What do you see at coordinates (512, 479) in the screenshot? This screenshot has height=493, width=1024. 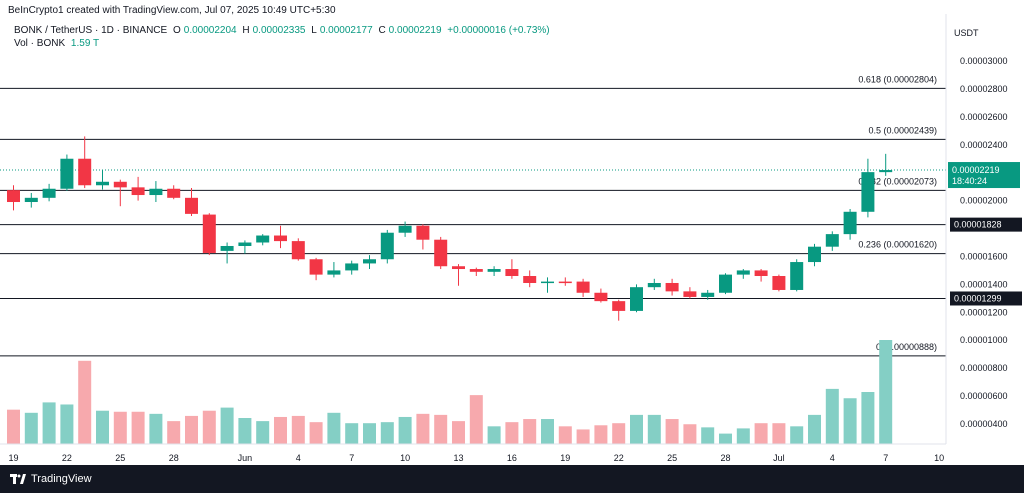 I see `footer-bar: TradingView` at bounding box center [512, 479].